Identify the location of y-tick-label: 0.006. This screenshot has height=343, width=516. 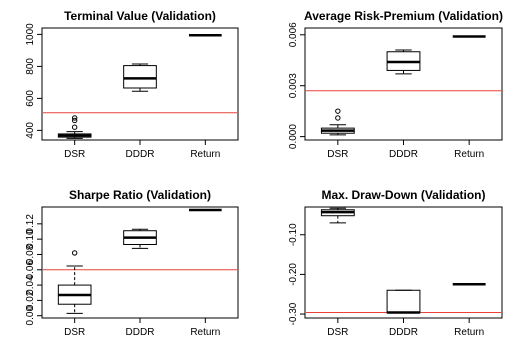
(293, 34).